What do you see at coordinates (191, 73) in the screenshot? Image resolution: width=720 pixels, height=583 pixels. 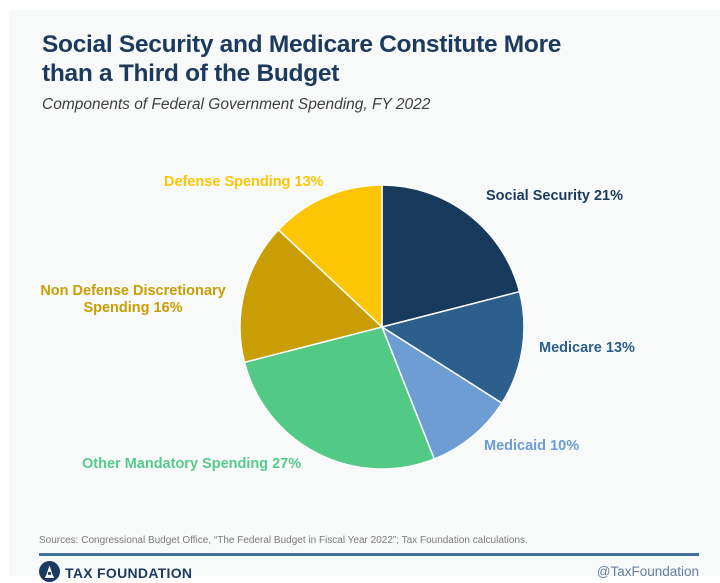 I see `page-title-line2: than a Third of the Budget` at bounding box center [191, 73].